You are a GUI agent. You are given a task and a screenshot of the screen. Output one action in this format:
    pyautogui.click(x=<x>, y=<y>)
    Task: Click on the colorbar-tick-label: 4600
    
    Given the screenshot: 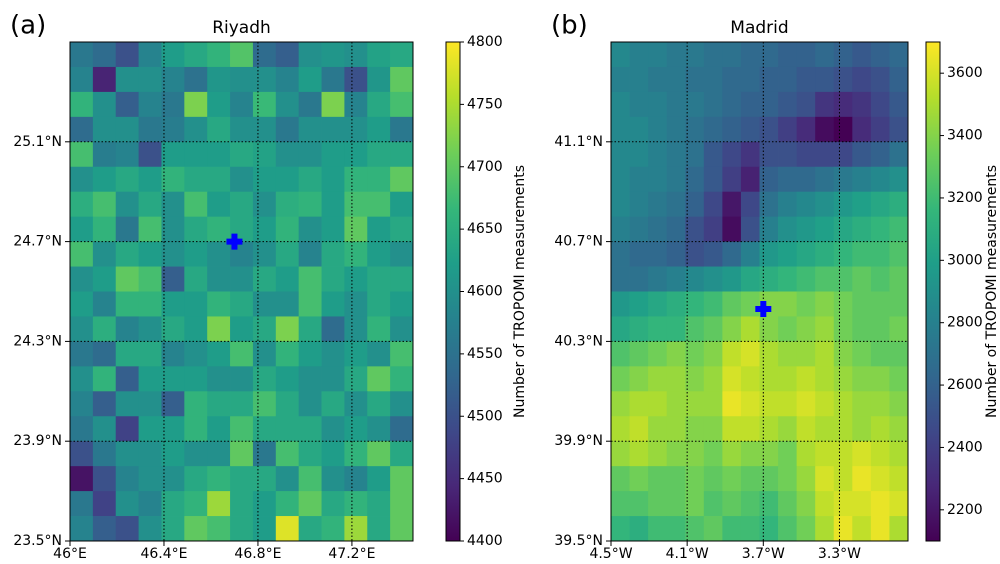 What is the action you would take?
    pyautogui.click(x=485, y=292)
    